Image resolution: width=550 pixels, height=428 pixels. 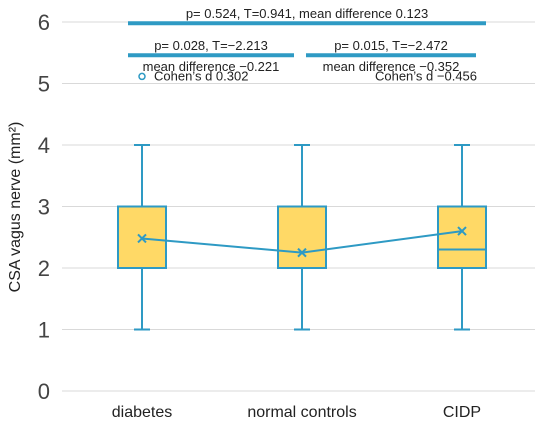 I want to click on mean-marker-diabetes, so click(x=142, y=238).